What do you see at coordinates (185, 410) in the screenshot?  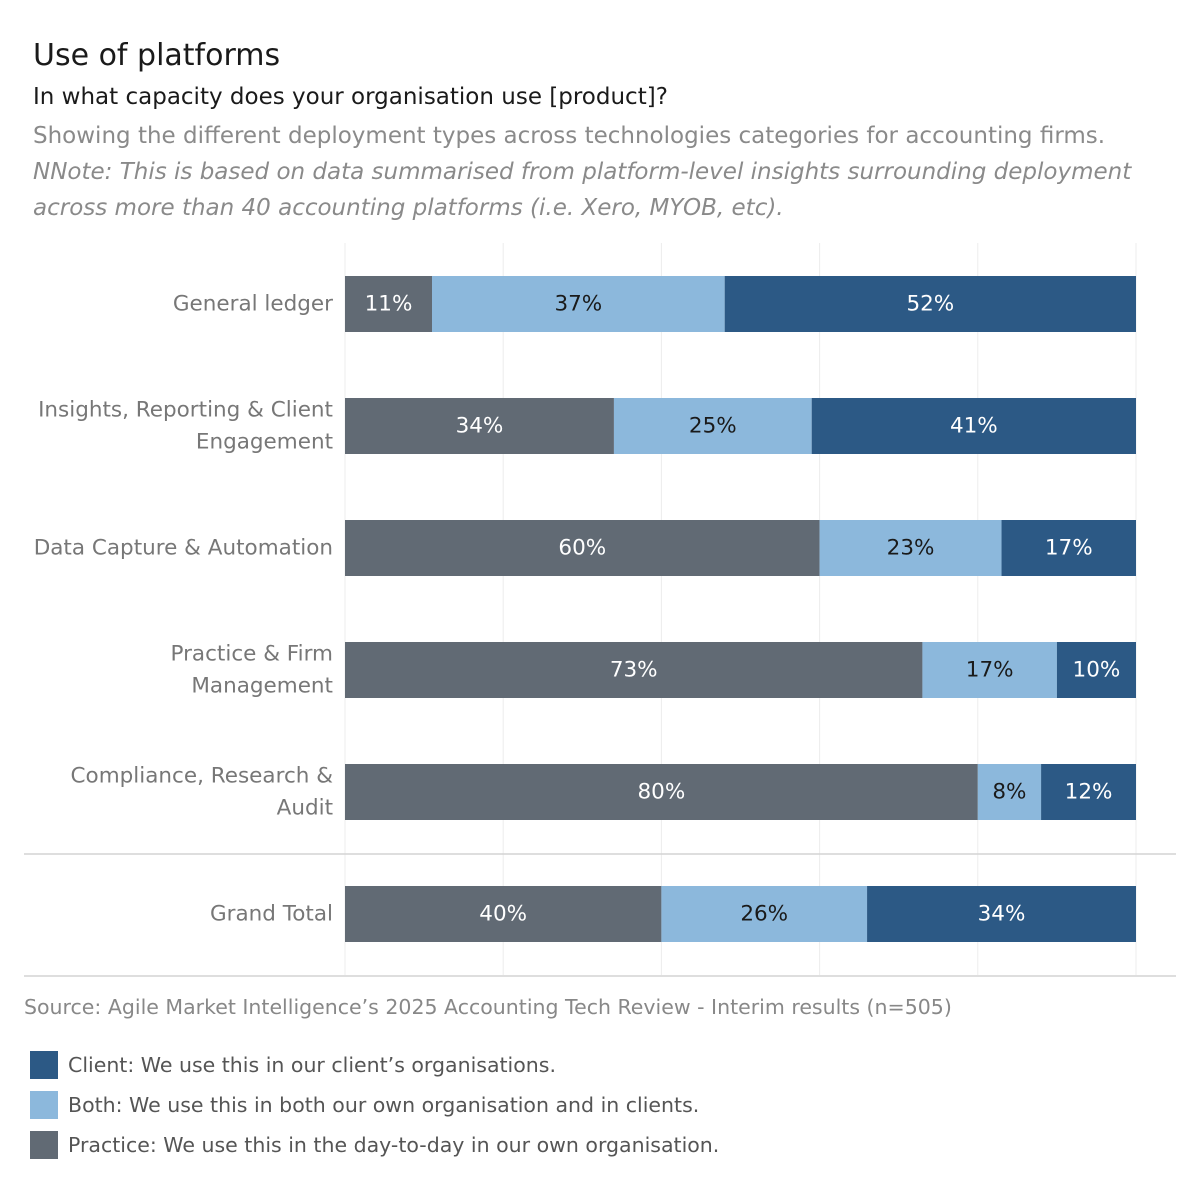 I see `category-label: Insights, Reporting & Client` at bounding box center [185, 410].